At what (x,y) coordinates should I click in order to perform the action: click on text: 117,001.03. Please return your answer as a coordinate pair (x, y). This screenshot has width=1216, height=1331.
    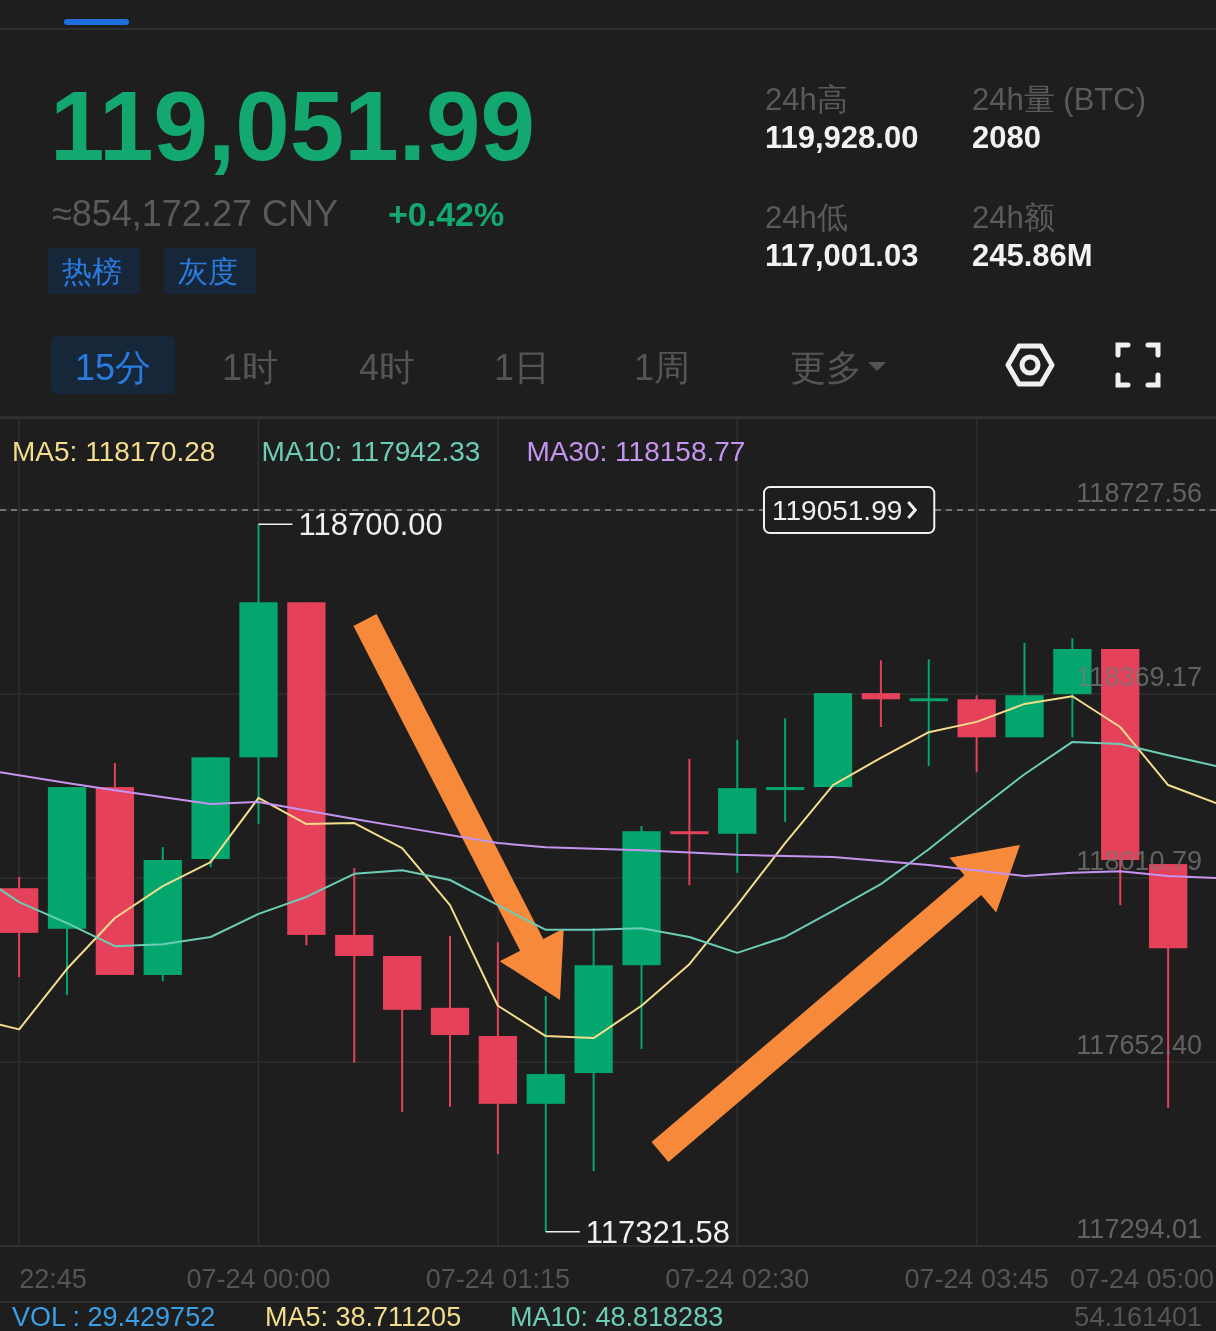
    Looking at the image, I should click on (842, 255).